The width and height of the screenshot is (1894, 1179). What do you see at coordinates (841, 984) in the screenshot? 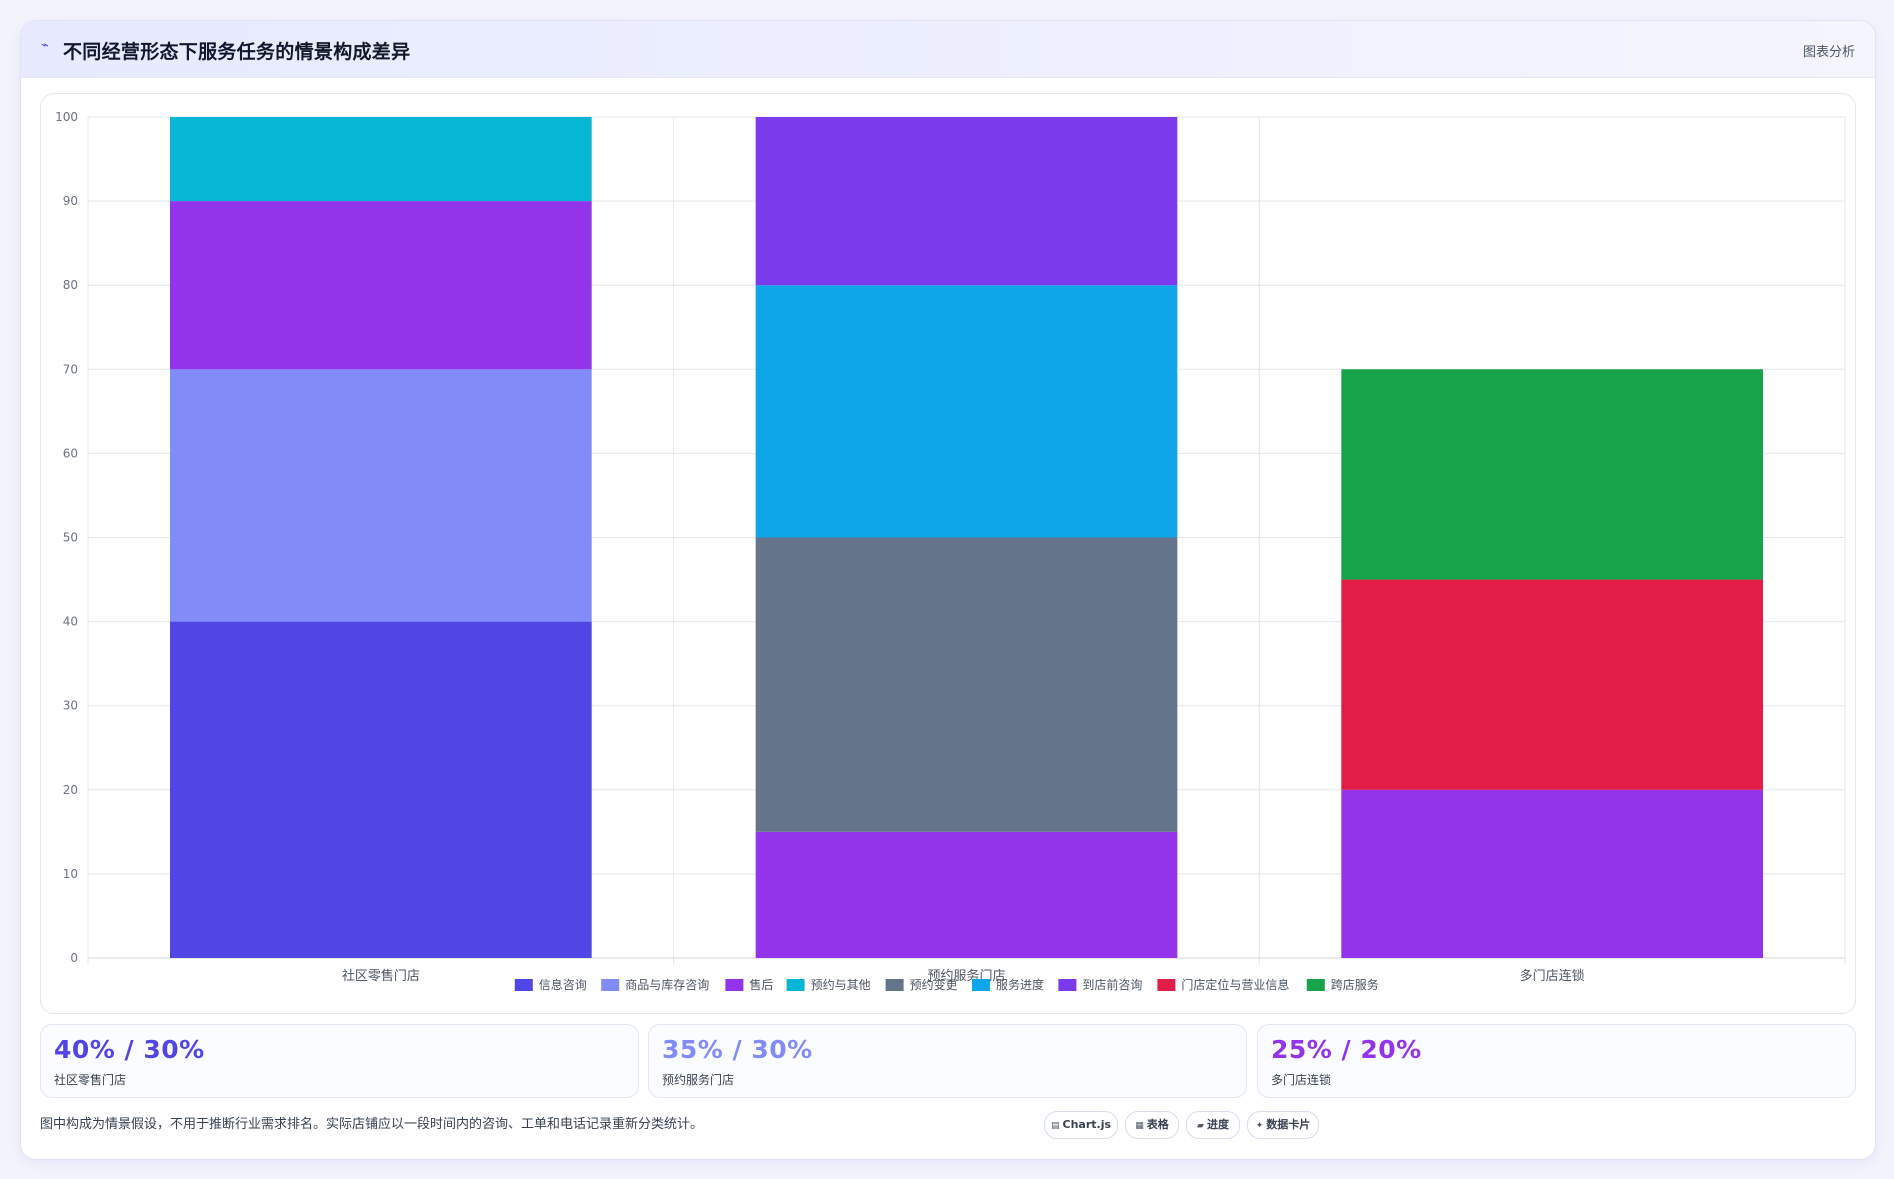
I see `legend-label: 预约与其他` at bounding box center [841, 984].